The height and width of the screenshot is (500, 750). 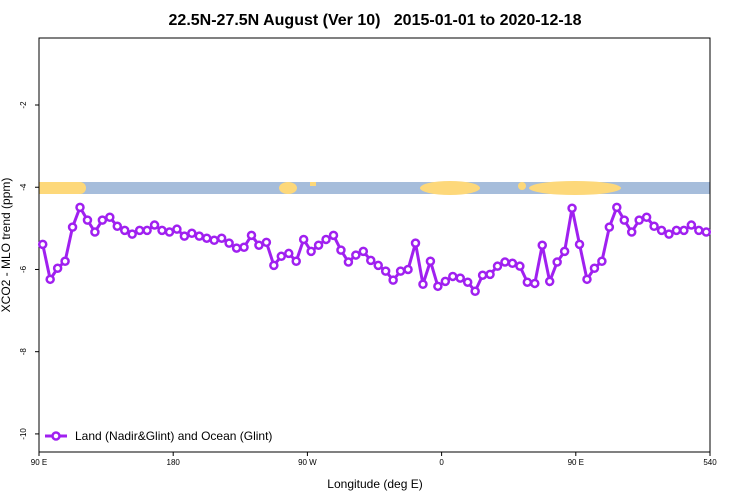 I want to click on y-tick-label: -8, so click(x=23, y=352).